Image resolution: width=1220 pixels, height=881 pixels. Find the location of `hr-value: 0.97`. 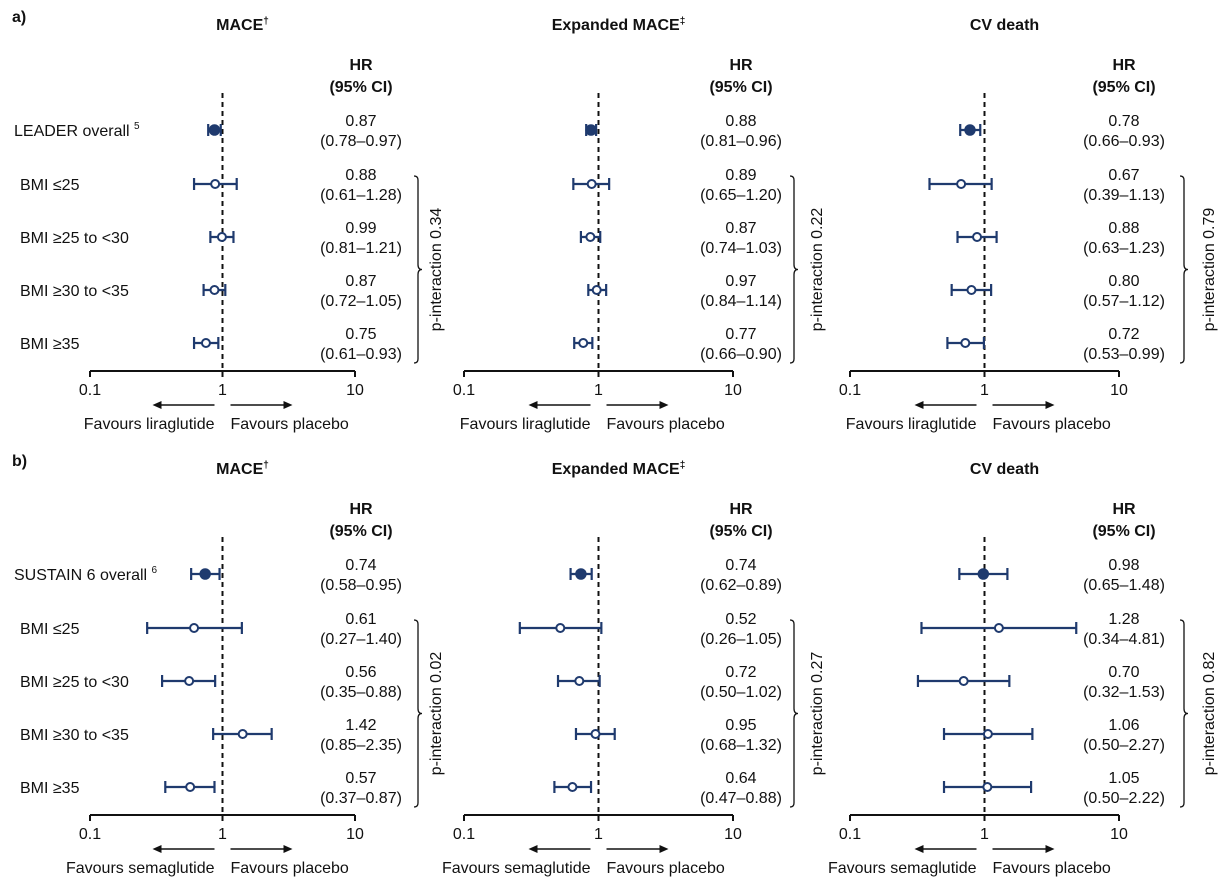

hr-value: 0.97 is located at coordinates (740, 281).